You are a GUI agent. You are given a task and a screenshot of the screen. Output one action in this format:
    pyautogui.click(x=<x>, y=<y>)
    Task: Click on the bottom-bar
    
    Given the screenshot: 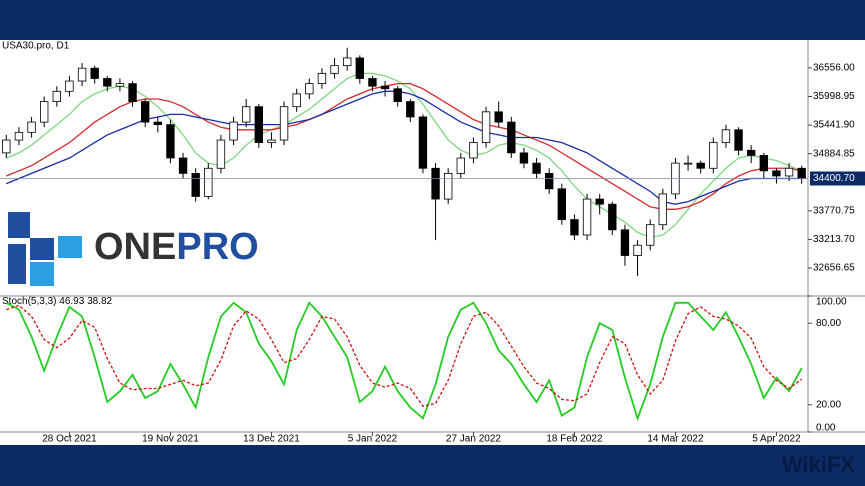 What is the action you would take?
    pyautogui.click(x=432, y=465)
    